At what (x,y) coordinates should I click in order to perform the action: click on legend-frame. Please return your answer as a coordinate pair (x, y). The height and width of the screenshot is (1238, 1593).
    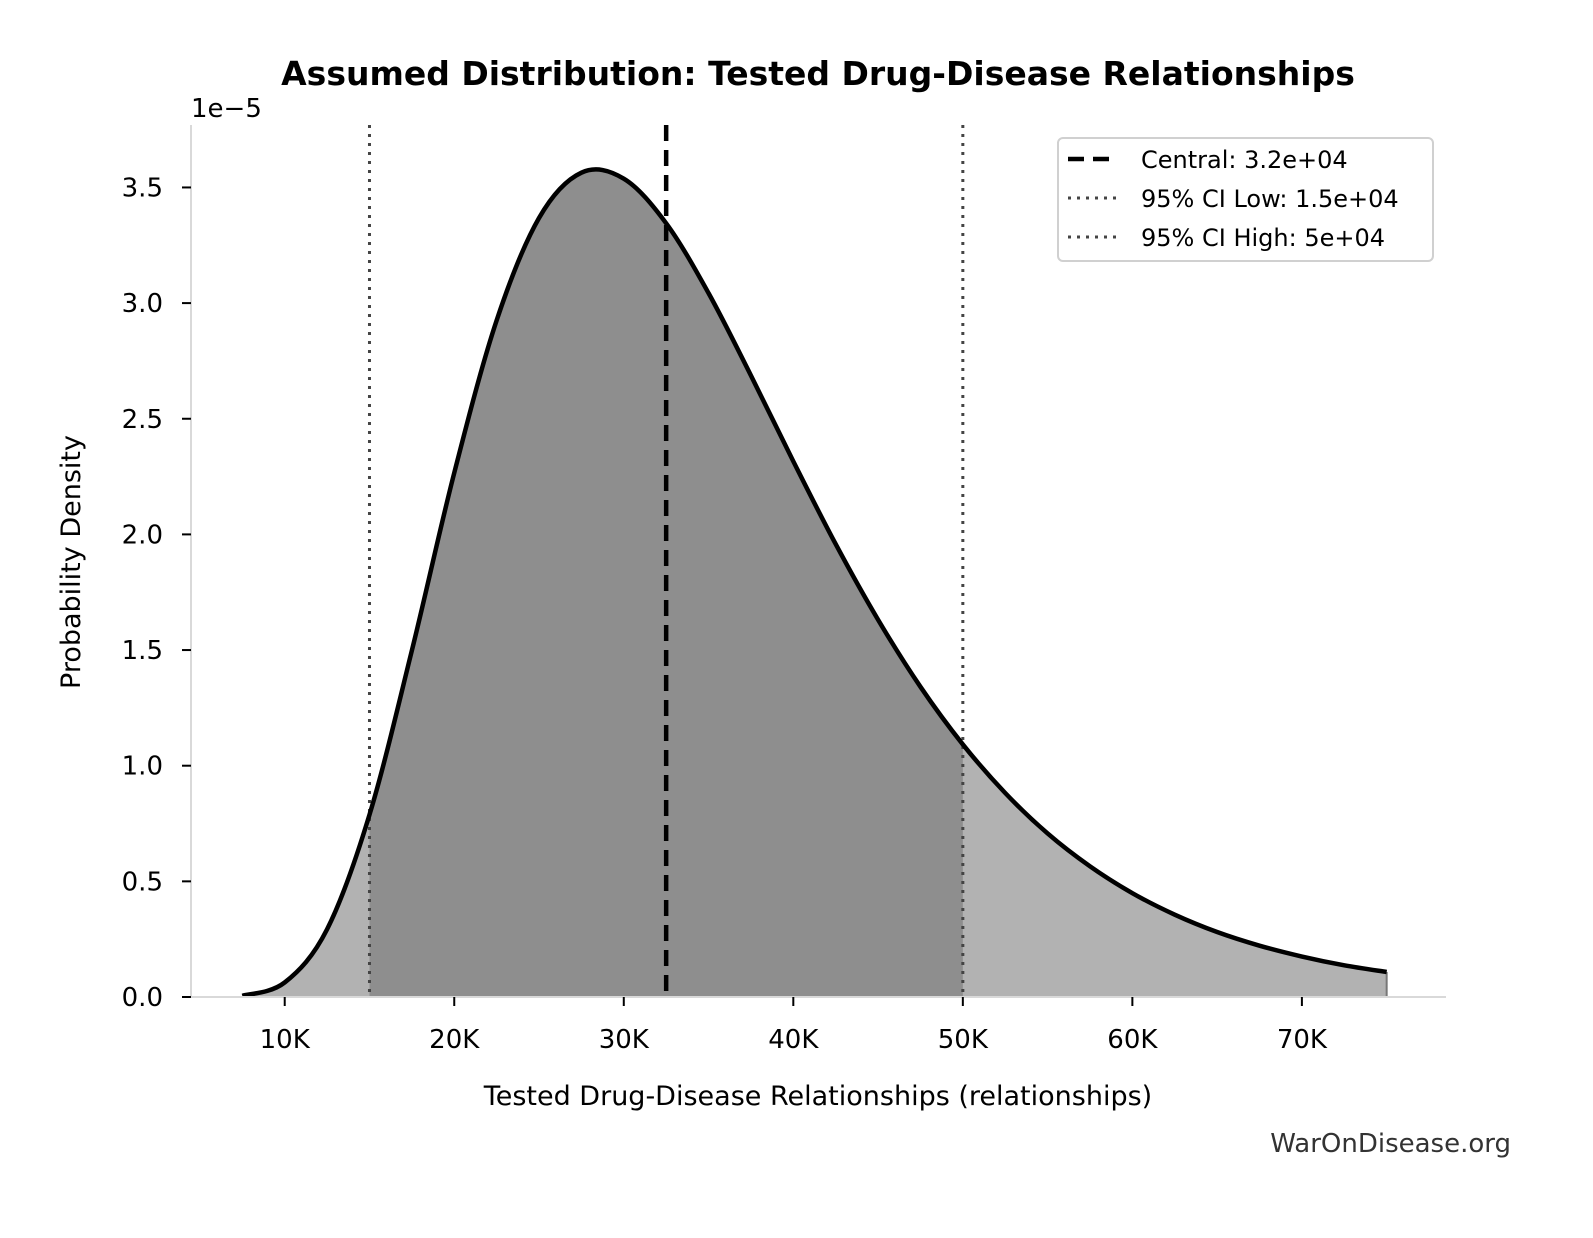
    Looking at the image, I should click on (1245, 199).